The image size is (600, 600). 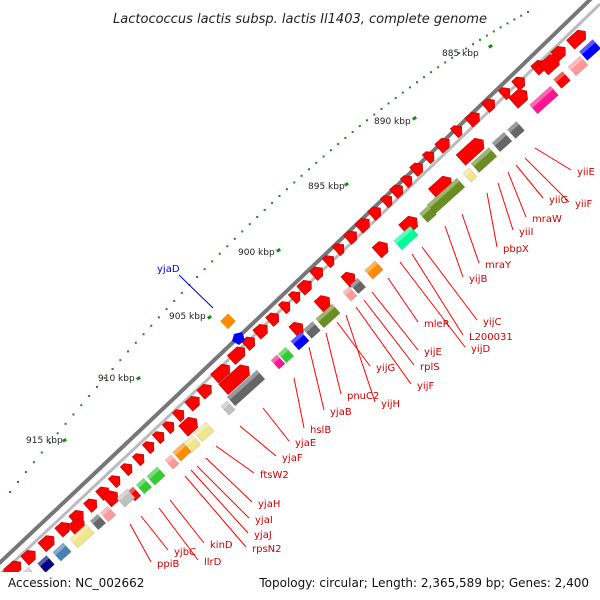 I want to click on kbp-label: 890 kbp, so click(x=392, y=122).